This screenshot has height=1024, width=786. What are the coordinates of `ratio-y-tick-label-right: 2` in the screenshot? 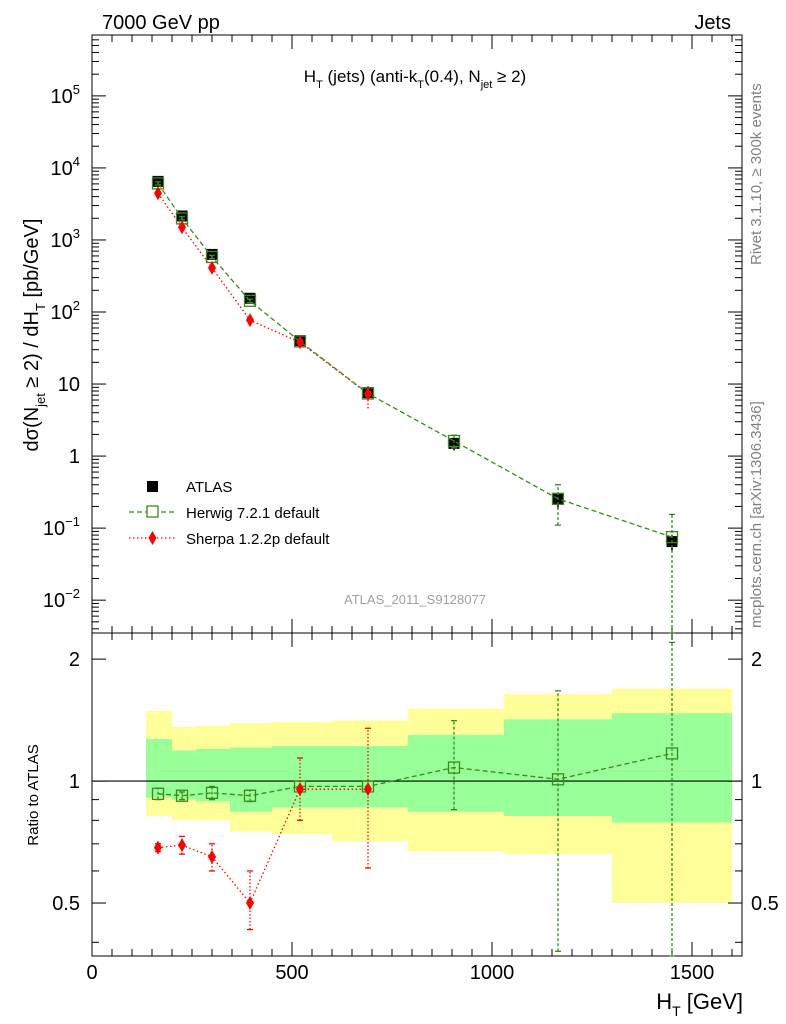 It's located at (756, 660).